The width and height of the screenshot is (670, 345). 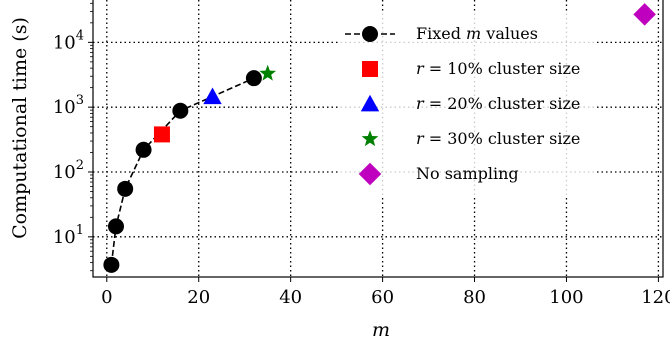 I want to click on x-tick-label-5: 100, so click(x=566, y=297).